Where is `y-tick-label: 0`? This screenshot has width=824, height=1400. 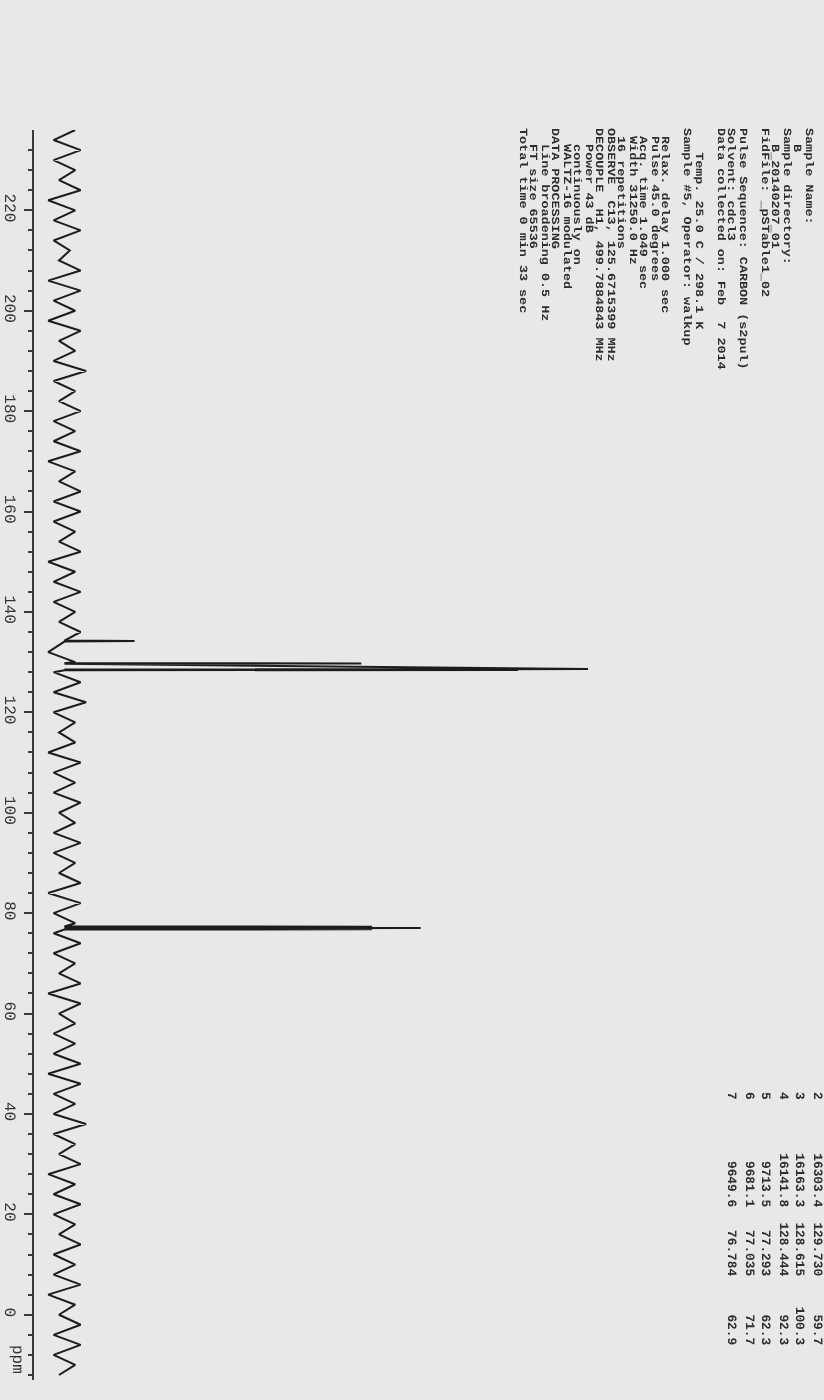 y-tick-label: 0 is located at coordinates (8, 1312).